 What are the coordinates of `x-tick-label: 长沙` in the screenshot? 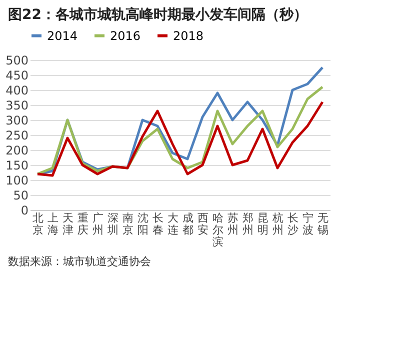 It's located at (293, 224).